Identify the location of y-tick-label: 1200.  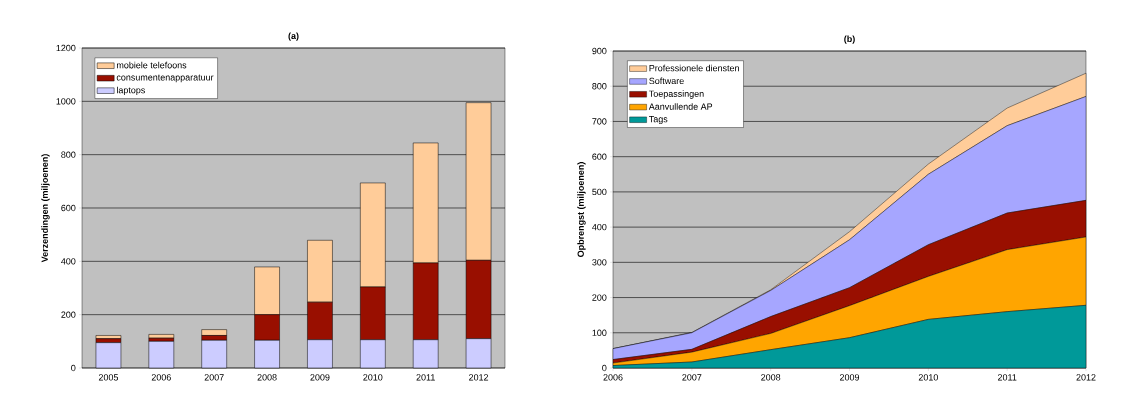
(66, 48).